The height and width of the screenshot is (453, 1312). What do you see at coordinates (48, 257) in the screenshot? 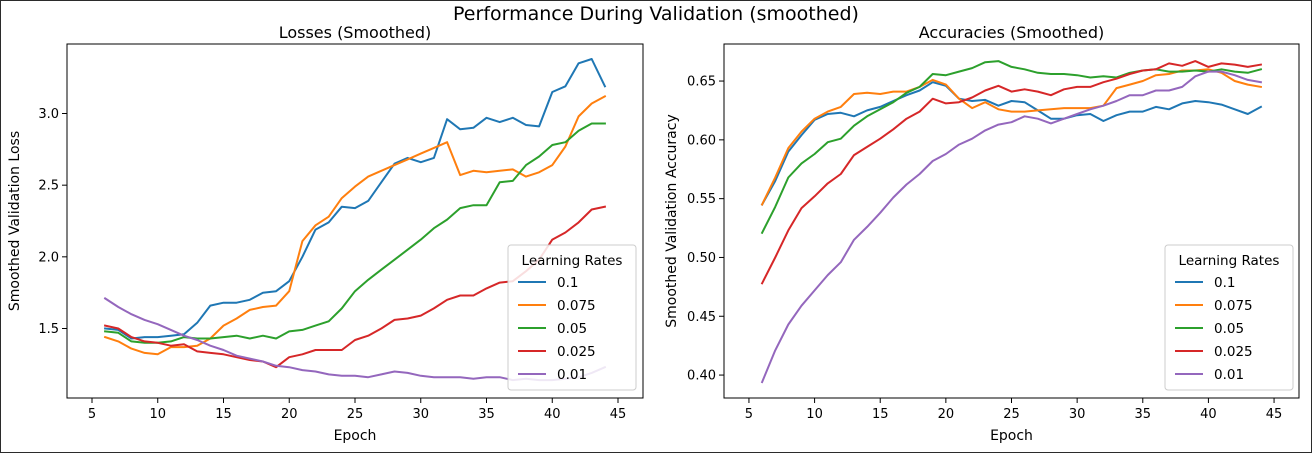
I see `y-tick-label: 2.0` at bounding box center [48, 257].